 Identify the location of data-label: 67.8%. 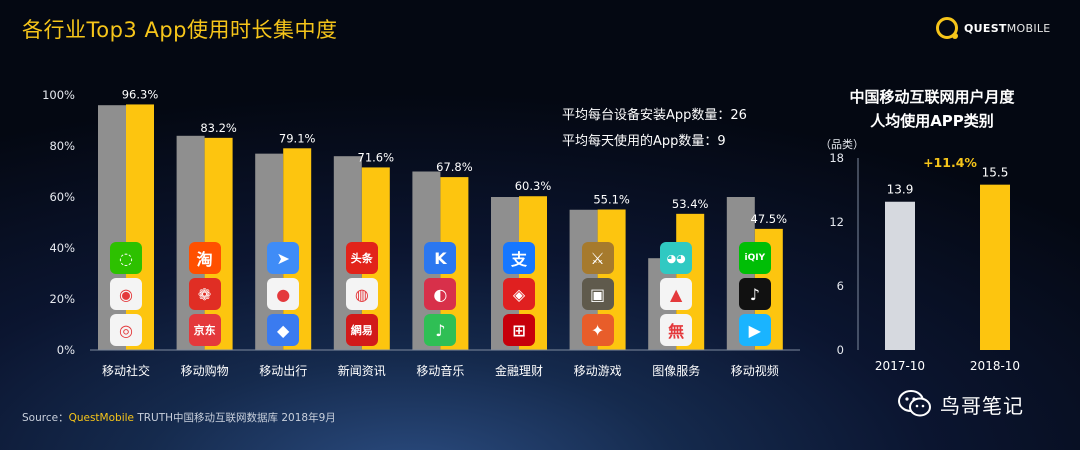
(454, 167).